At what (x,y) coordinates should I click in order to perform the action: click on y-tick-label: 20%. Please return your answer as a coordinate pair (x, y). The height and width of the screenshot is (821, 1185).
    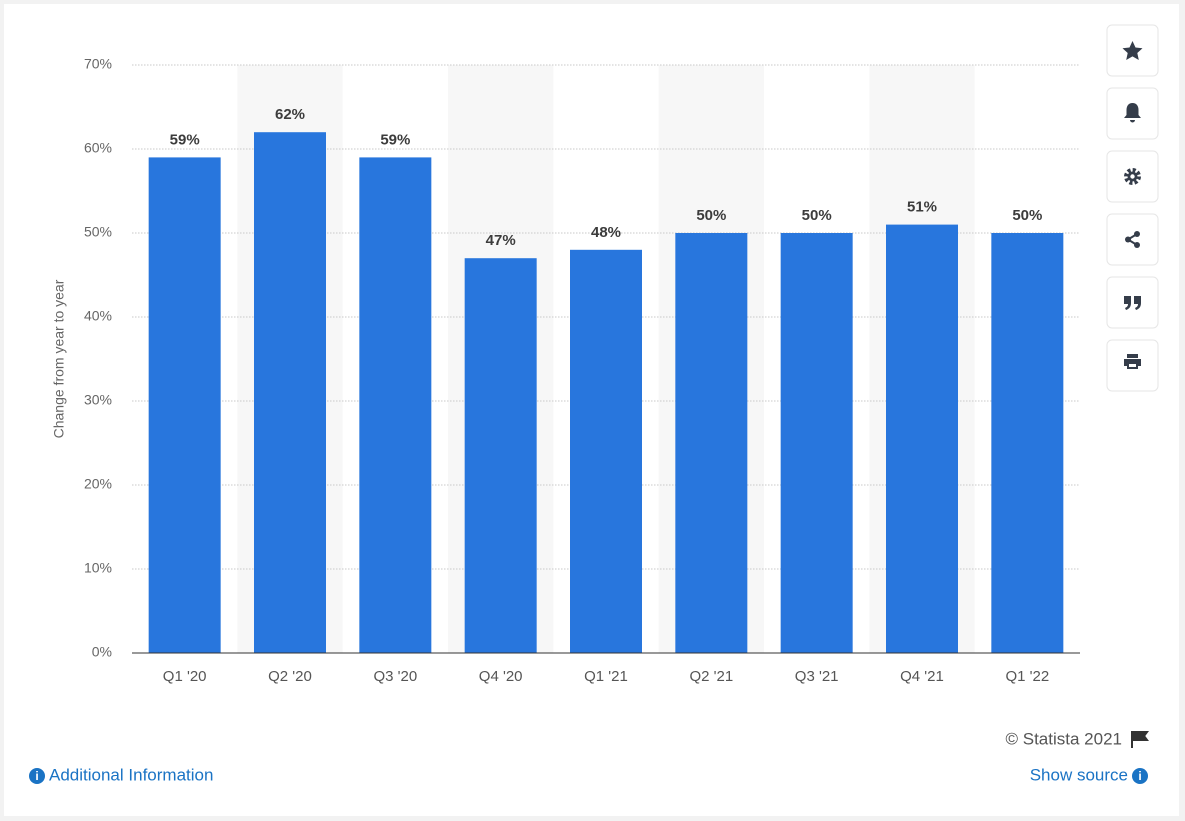
    Looking at the image, I should click on (98, 484).